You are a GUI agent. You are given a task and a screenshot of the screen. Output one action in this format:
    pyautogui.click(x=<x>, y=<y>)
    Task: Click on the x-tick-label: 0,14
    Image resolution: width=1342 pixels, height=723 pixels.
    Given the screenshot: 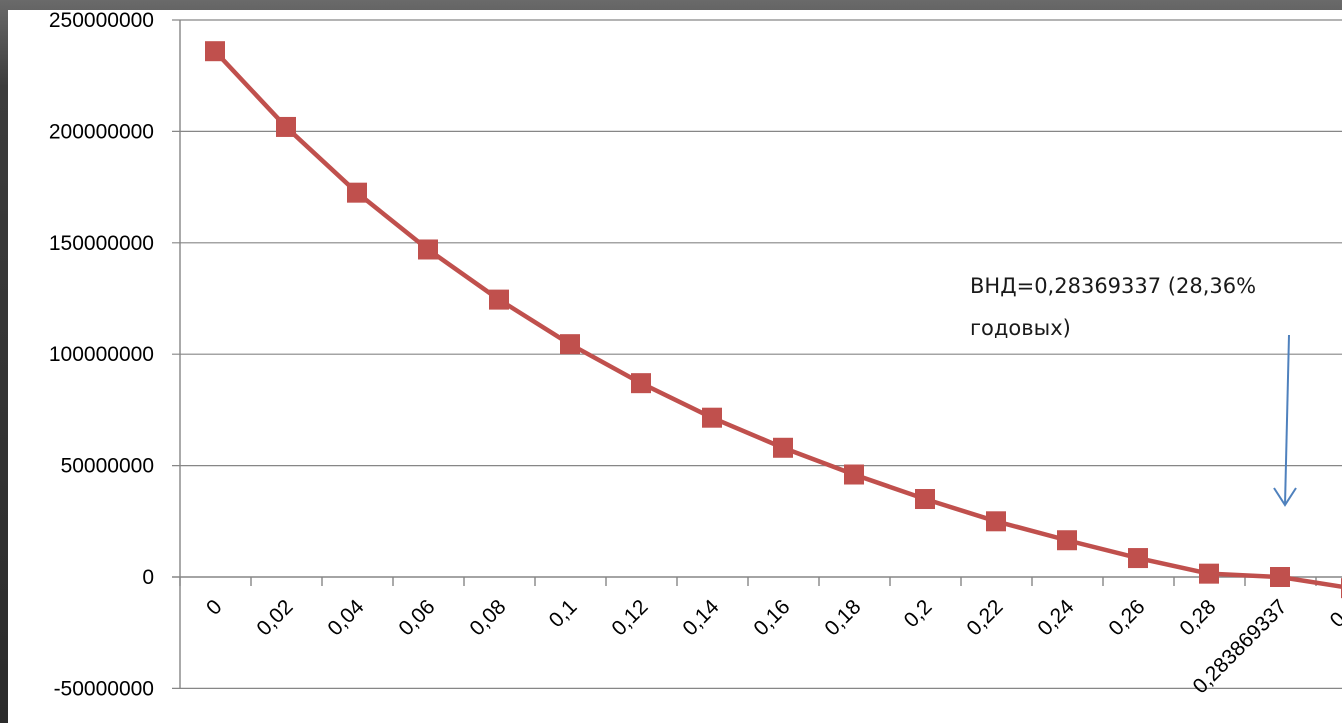 What is the action you would take?
    pyautogui.click(x=700, y=617)
    